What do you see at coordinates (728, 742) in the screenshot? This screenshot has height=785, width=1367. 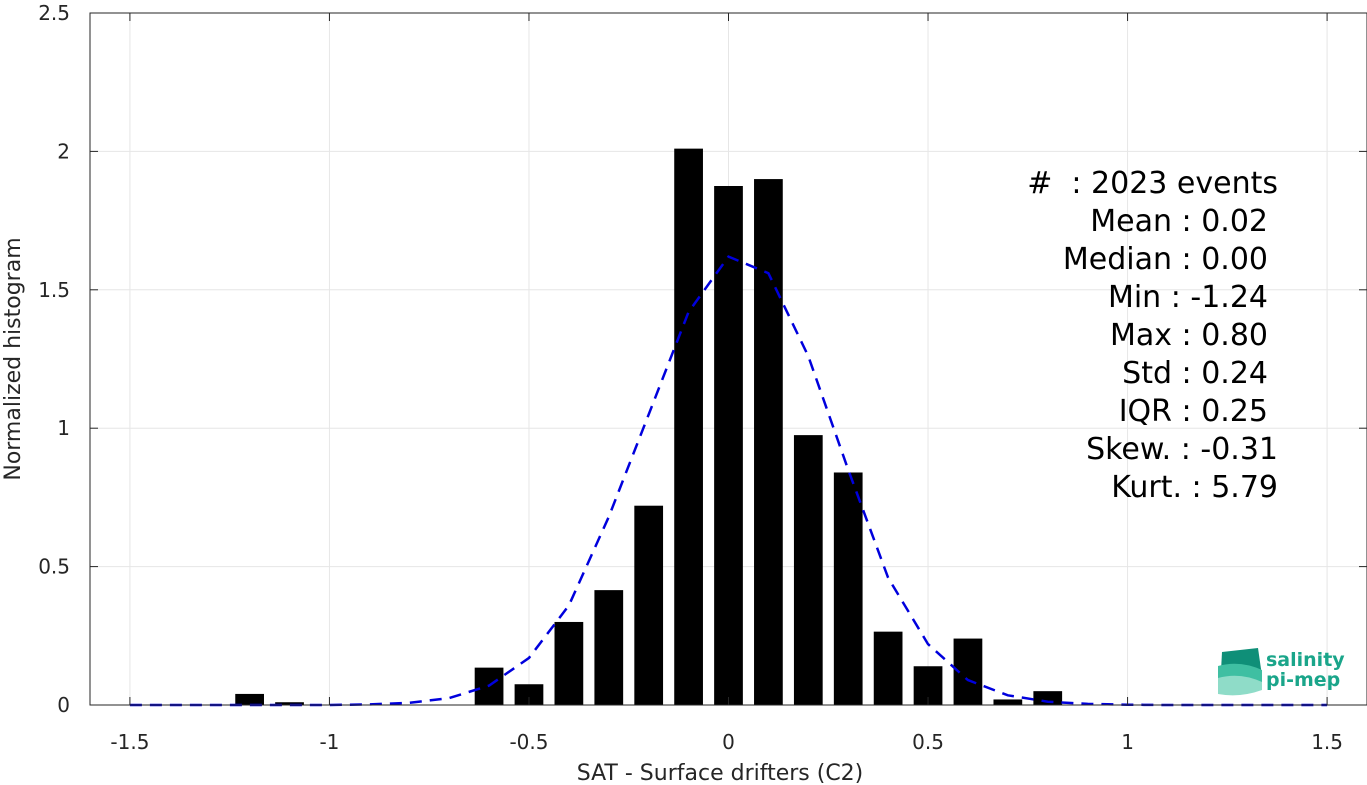 I see `x-tick-label: 0` at bounding box center [728, 742].